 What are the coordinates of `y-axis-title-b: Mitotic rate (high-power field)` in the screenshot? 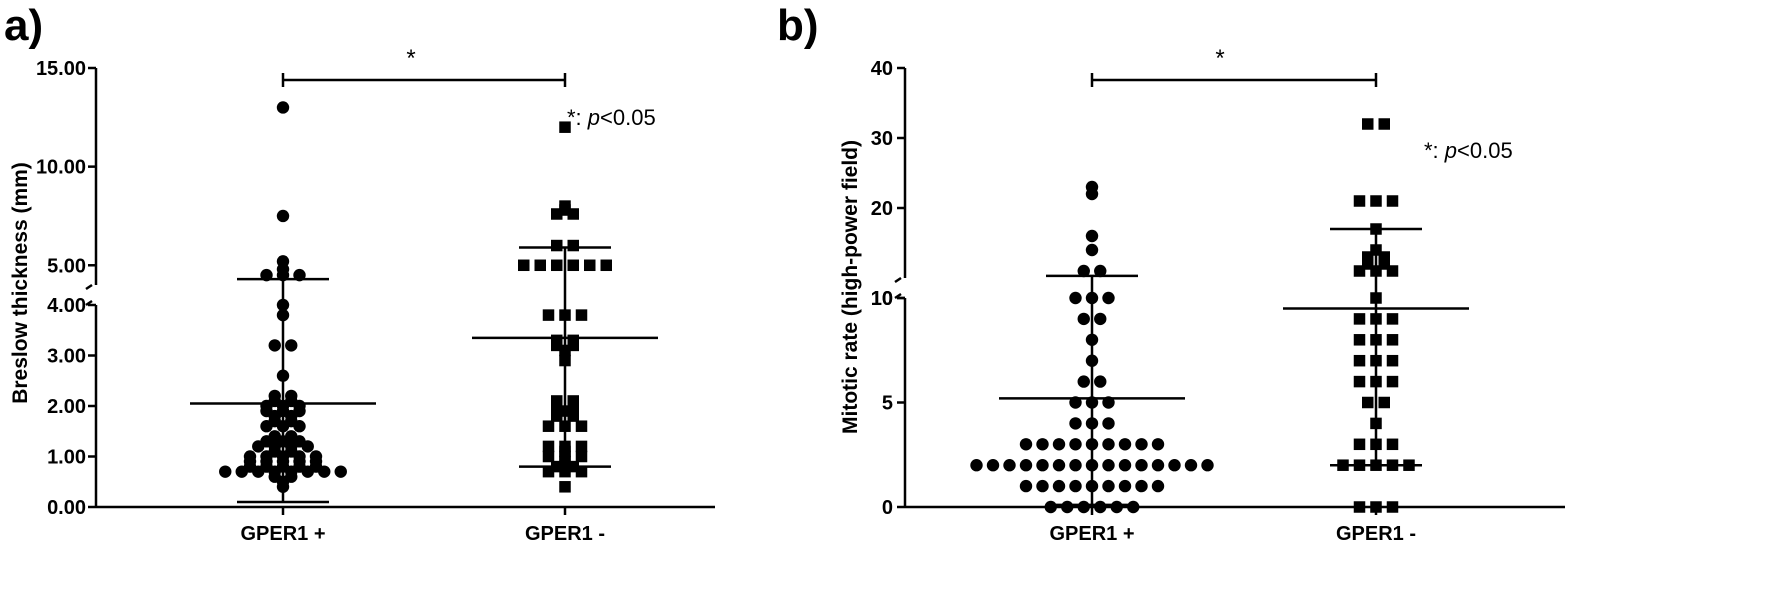 It's located at (850, 287).